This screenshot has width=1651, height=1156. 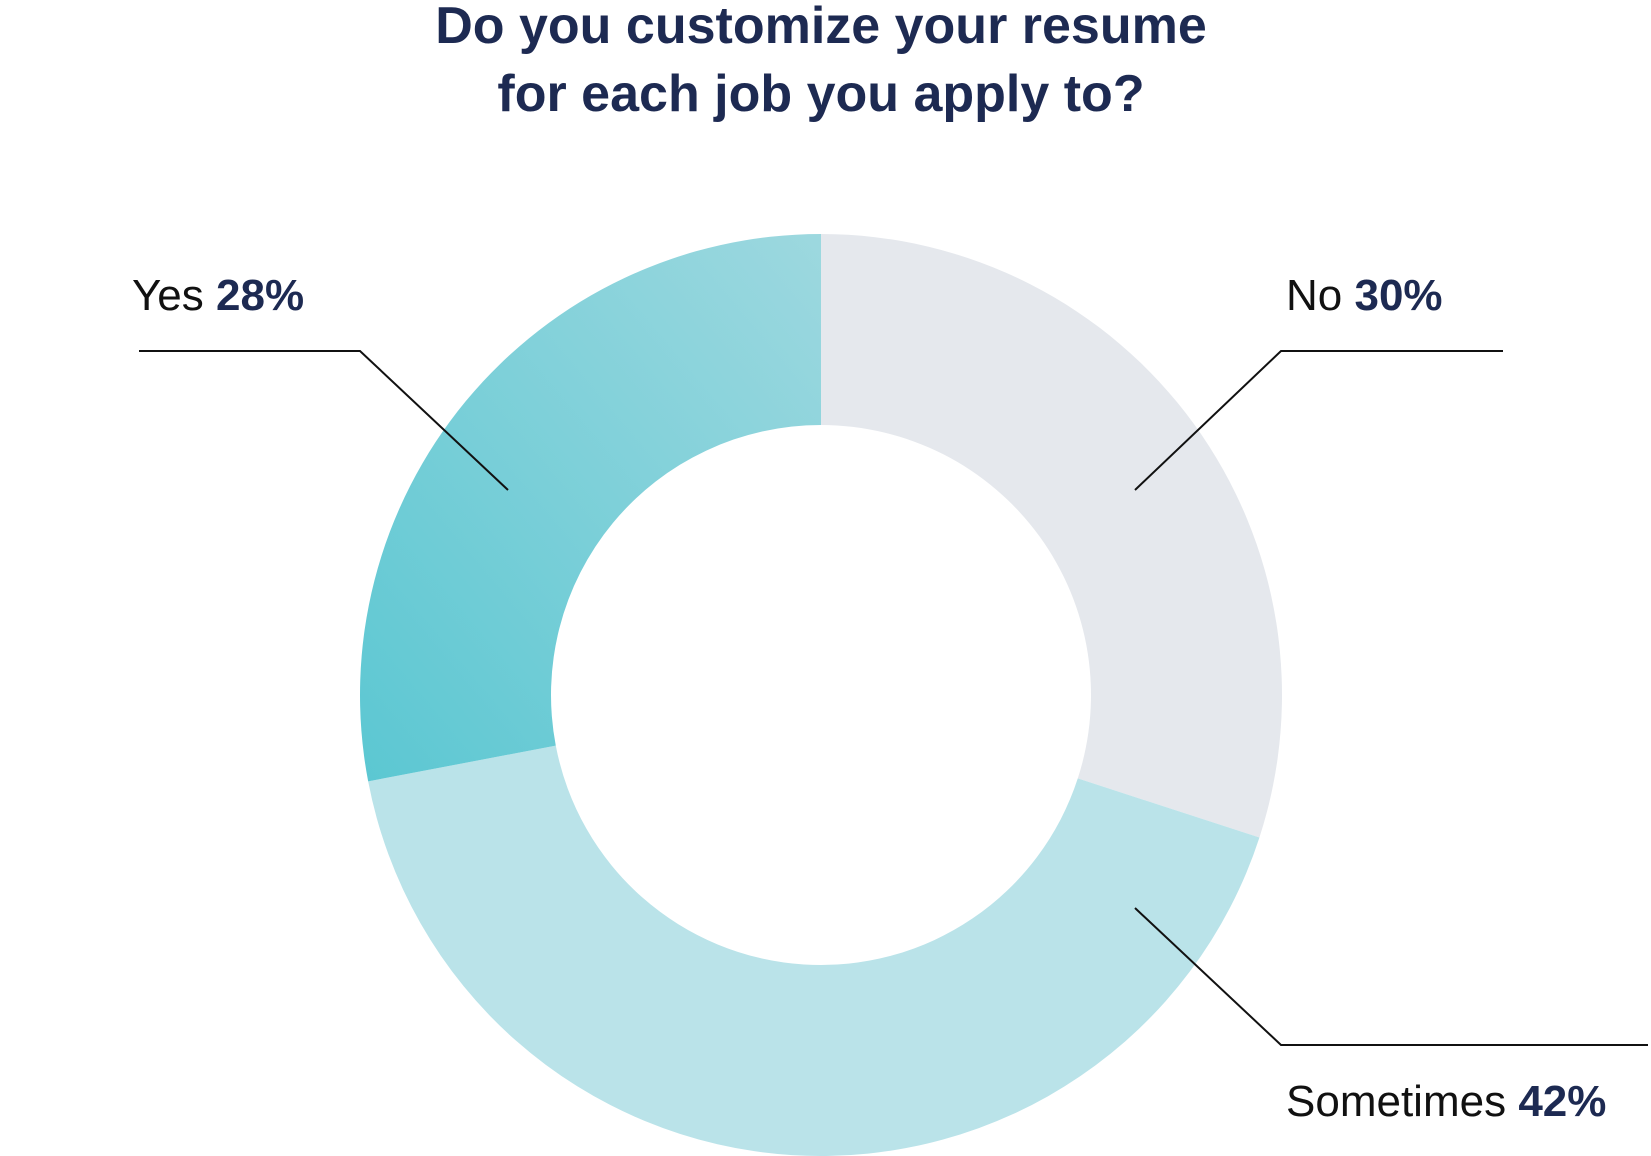 I want to click on slice-yes, so click(x=590, y=508).